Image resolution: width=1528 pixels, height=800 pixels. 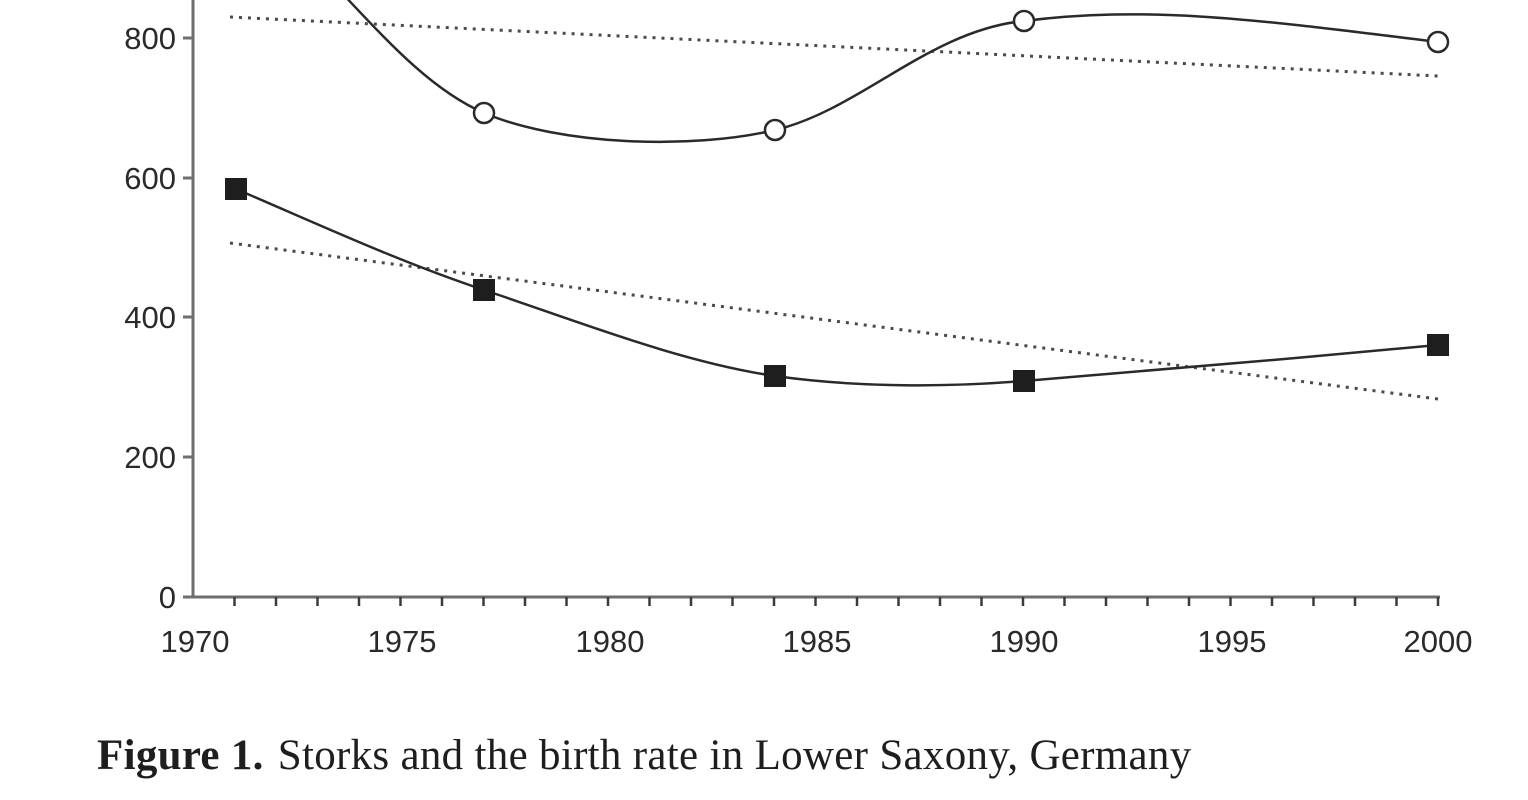 I want to click on storks-curve, so click(x=892, y=72).